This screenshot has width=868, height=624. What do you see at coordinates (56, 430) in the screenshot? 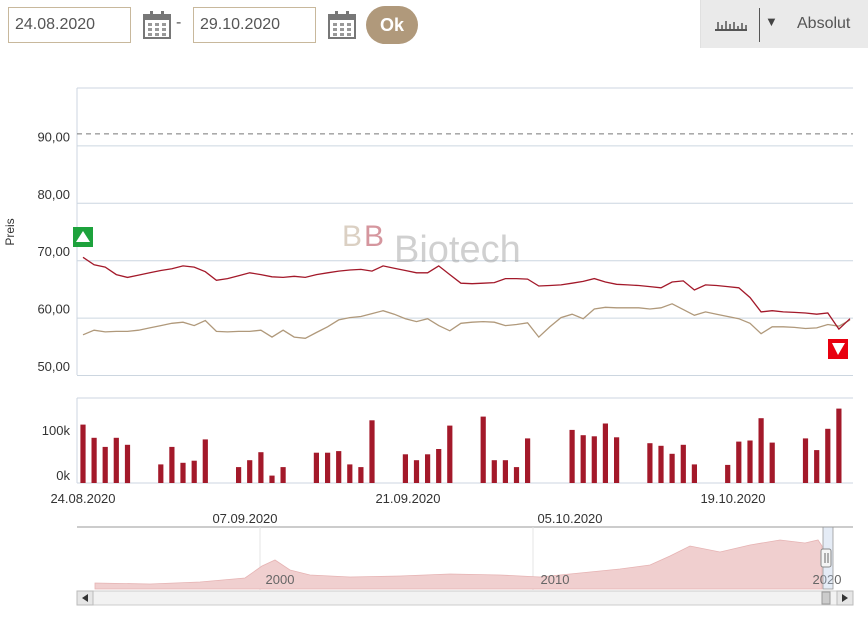
I see `volume-tick-label: 100k` at bounding box center [56, 430].